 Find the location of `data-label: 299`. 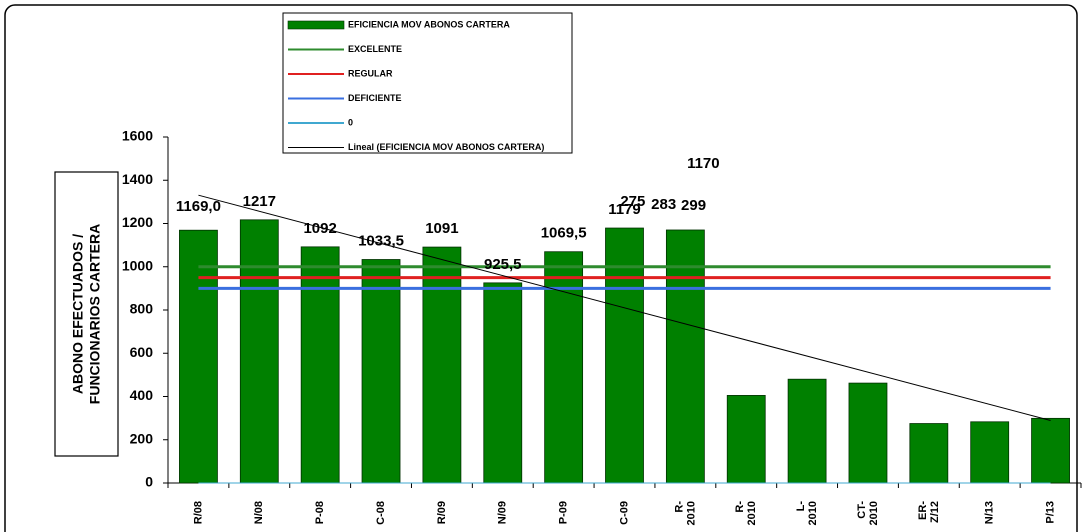

data-label: 299 is located at coordinates (693, 205).